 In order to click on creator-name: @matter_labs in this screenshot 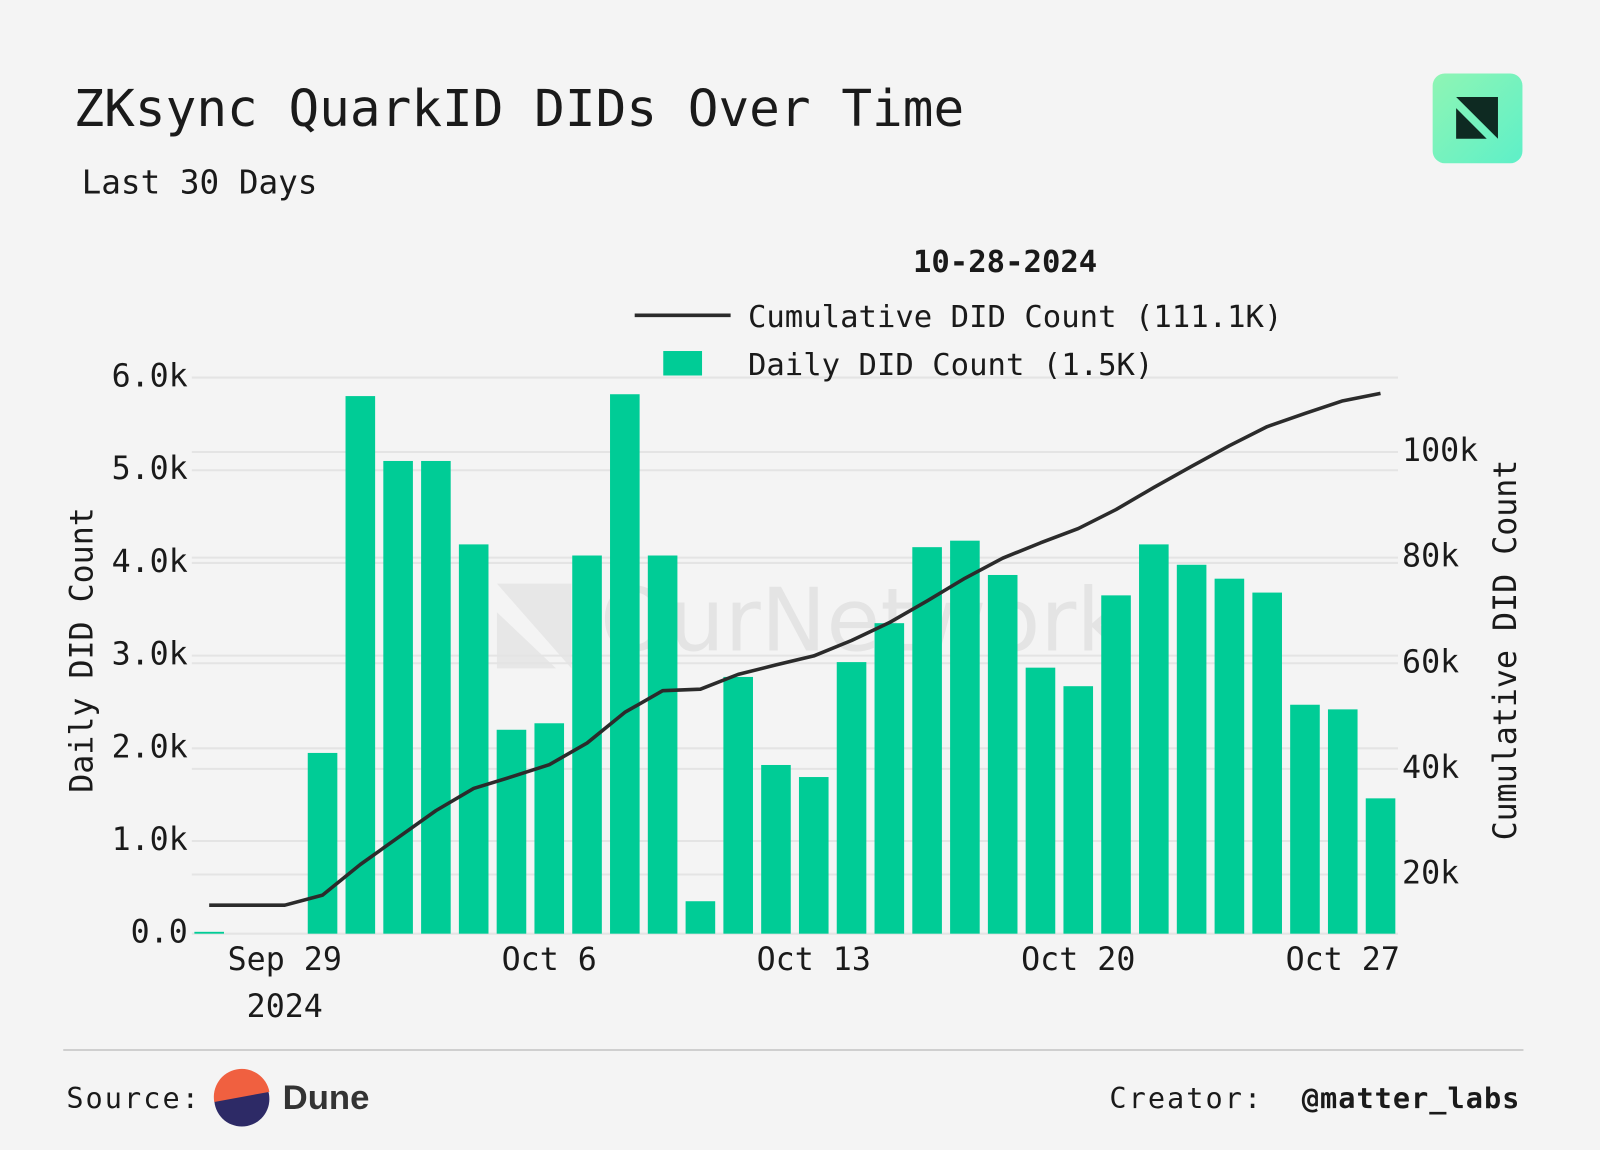, I will do `click(1411, 1098)`.